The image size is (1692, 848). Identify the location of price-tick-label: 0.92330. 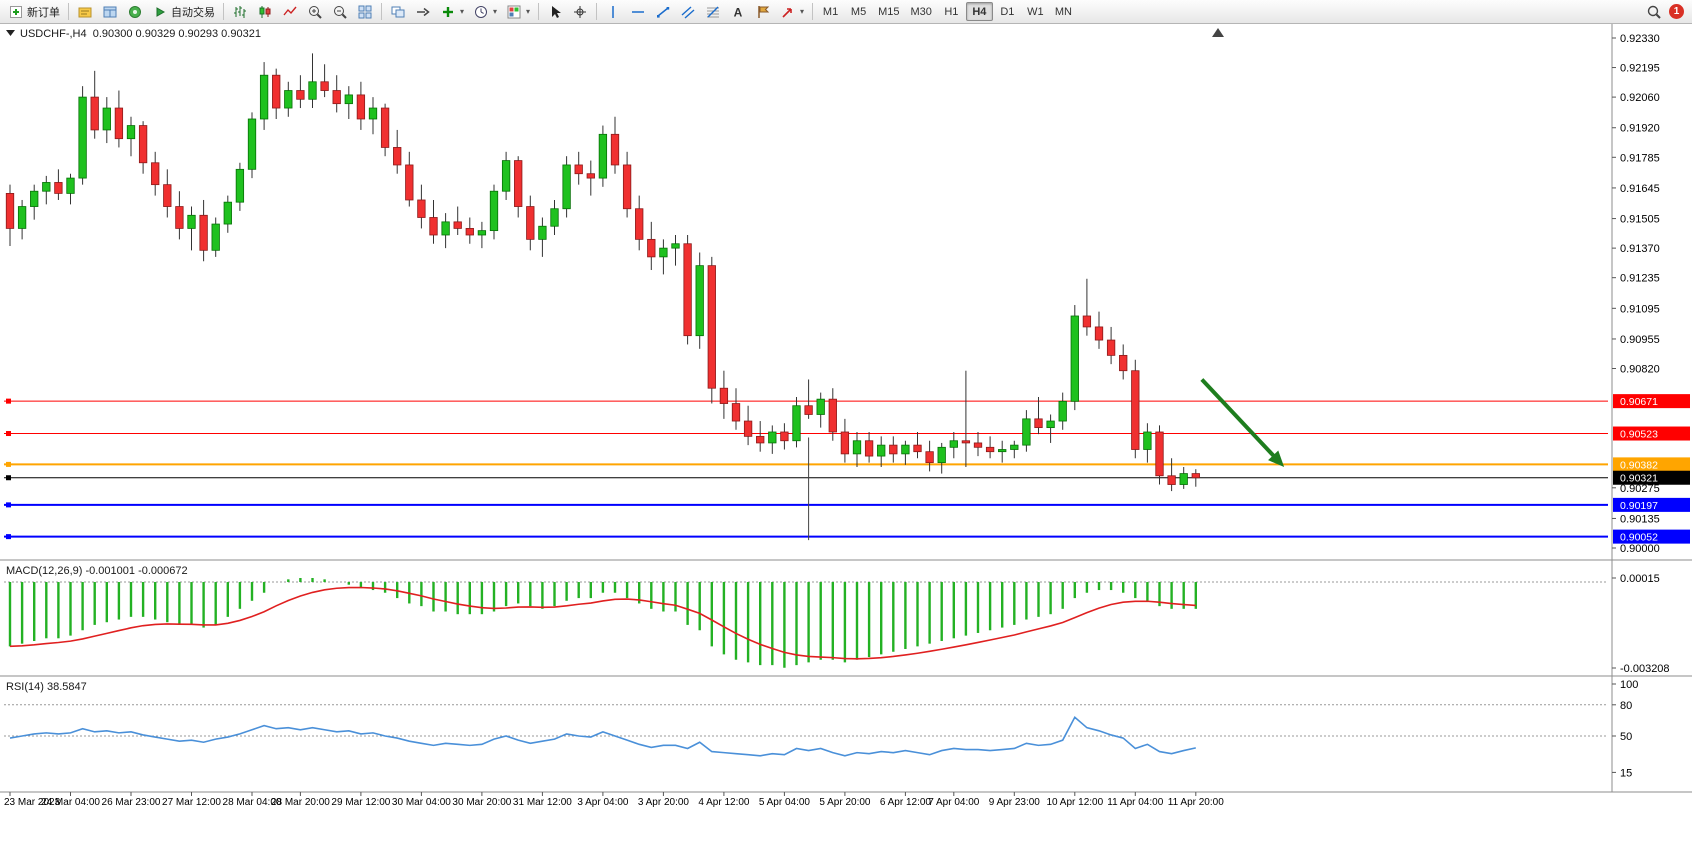
(1640, 39).